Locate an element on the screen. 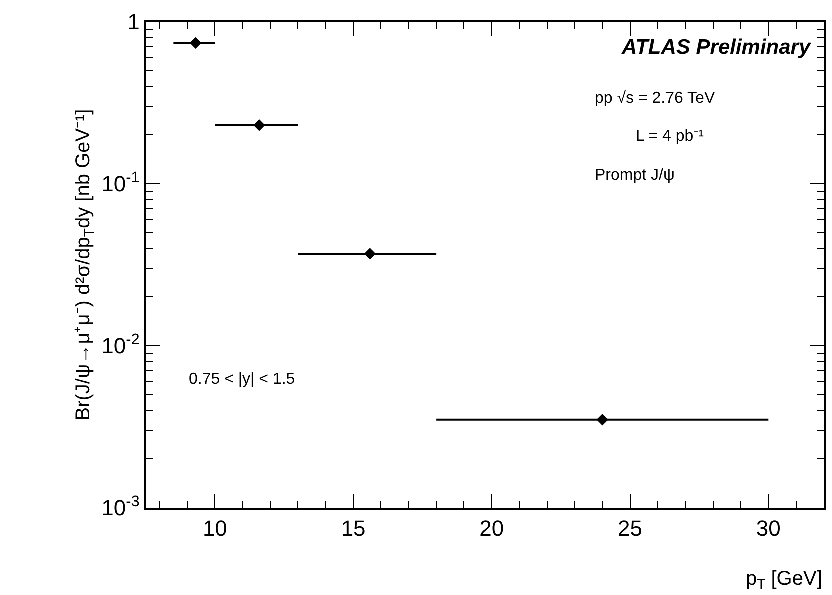 This screenshot has width=832, height=595. annotation: Prompt J/ψ is located at coordinates (635, 175).